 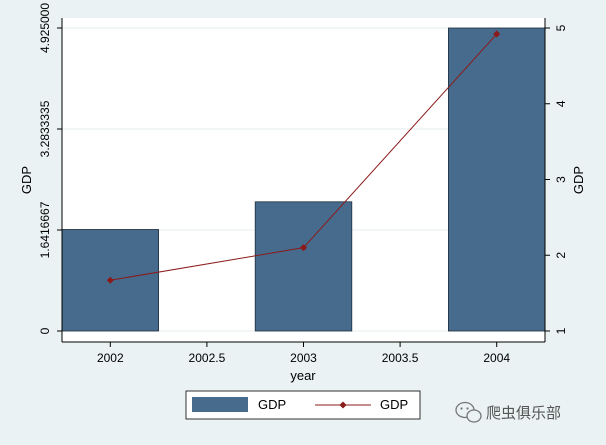 What do you see at coordinates (303, 375) in the screenshot?
I see `x-axis-title: year` at bounding box center [303, 375].